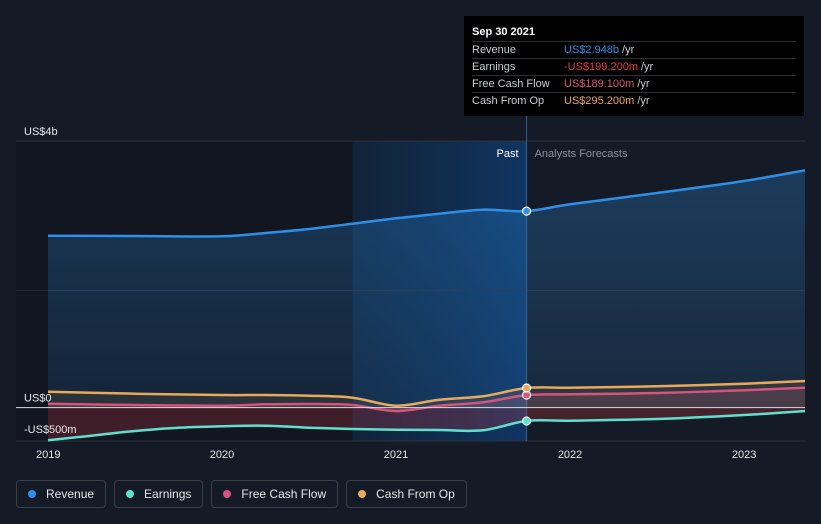 The width and height of the screenshot is (821, 524). I want to click on y-tick-label: US$0, so click(38, 399).